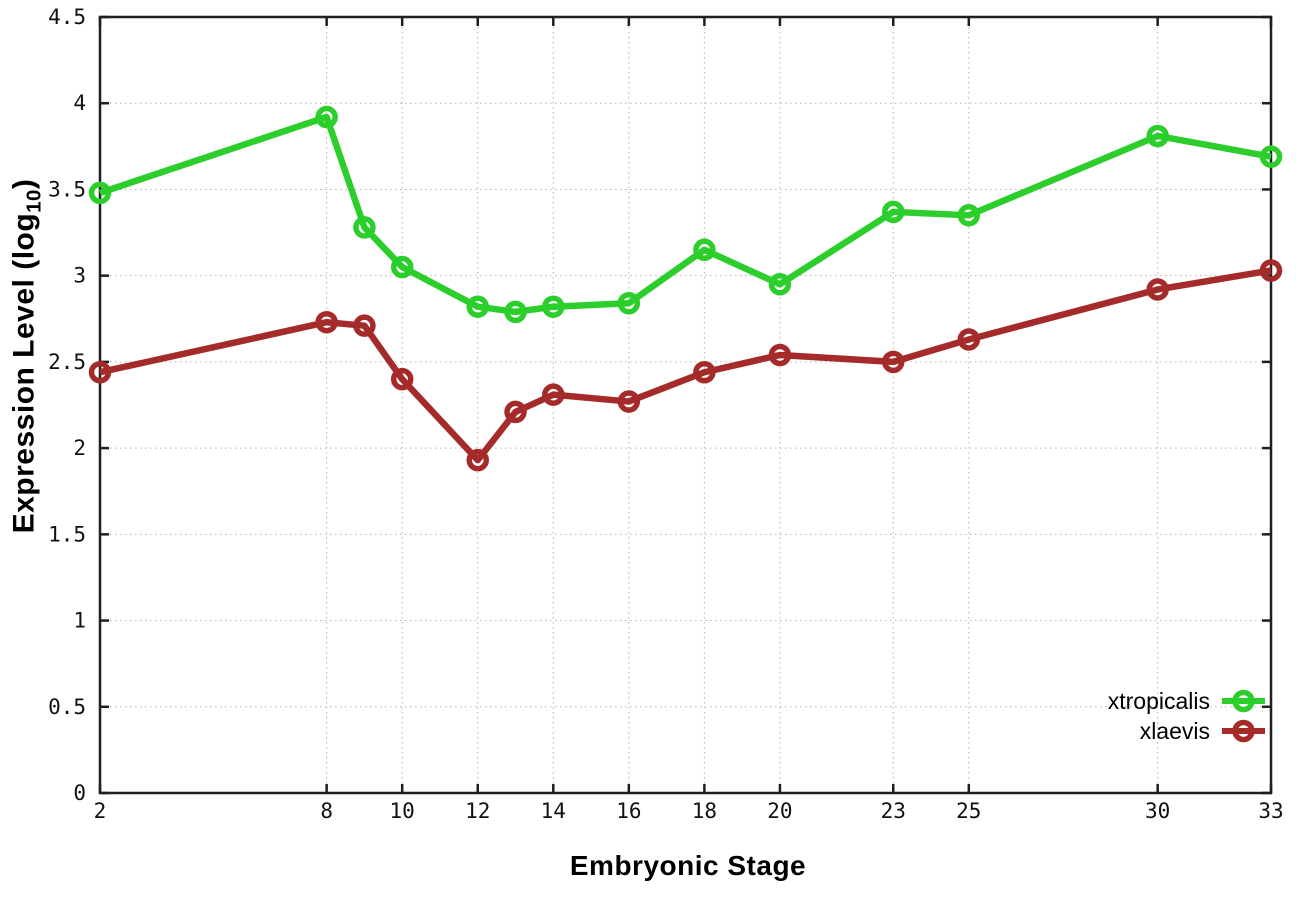  Describe the element at coordinates (79, 621) in the screenshot. I see `y-tick-label-1: 1` at that location.